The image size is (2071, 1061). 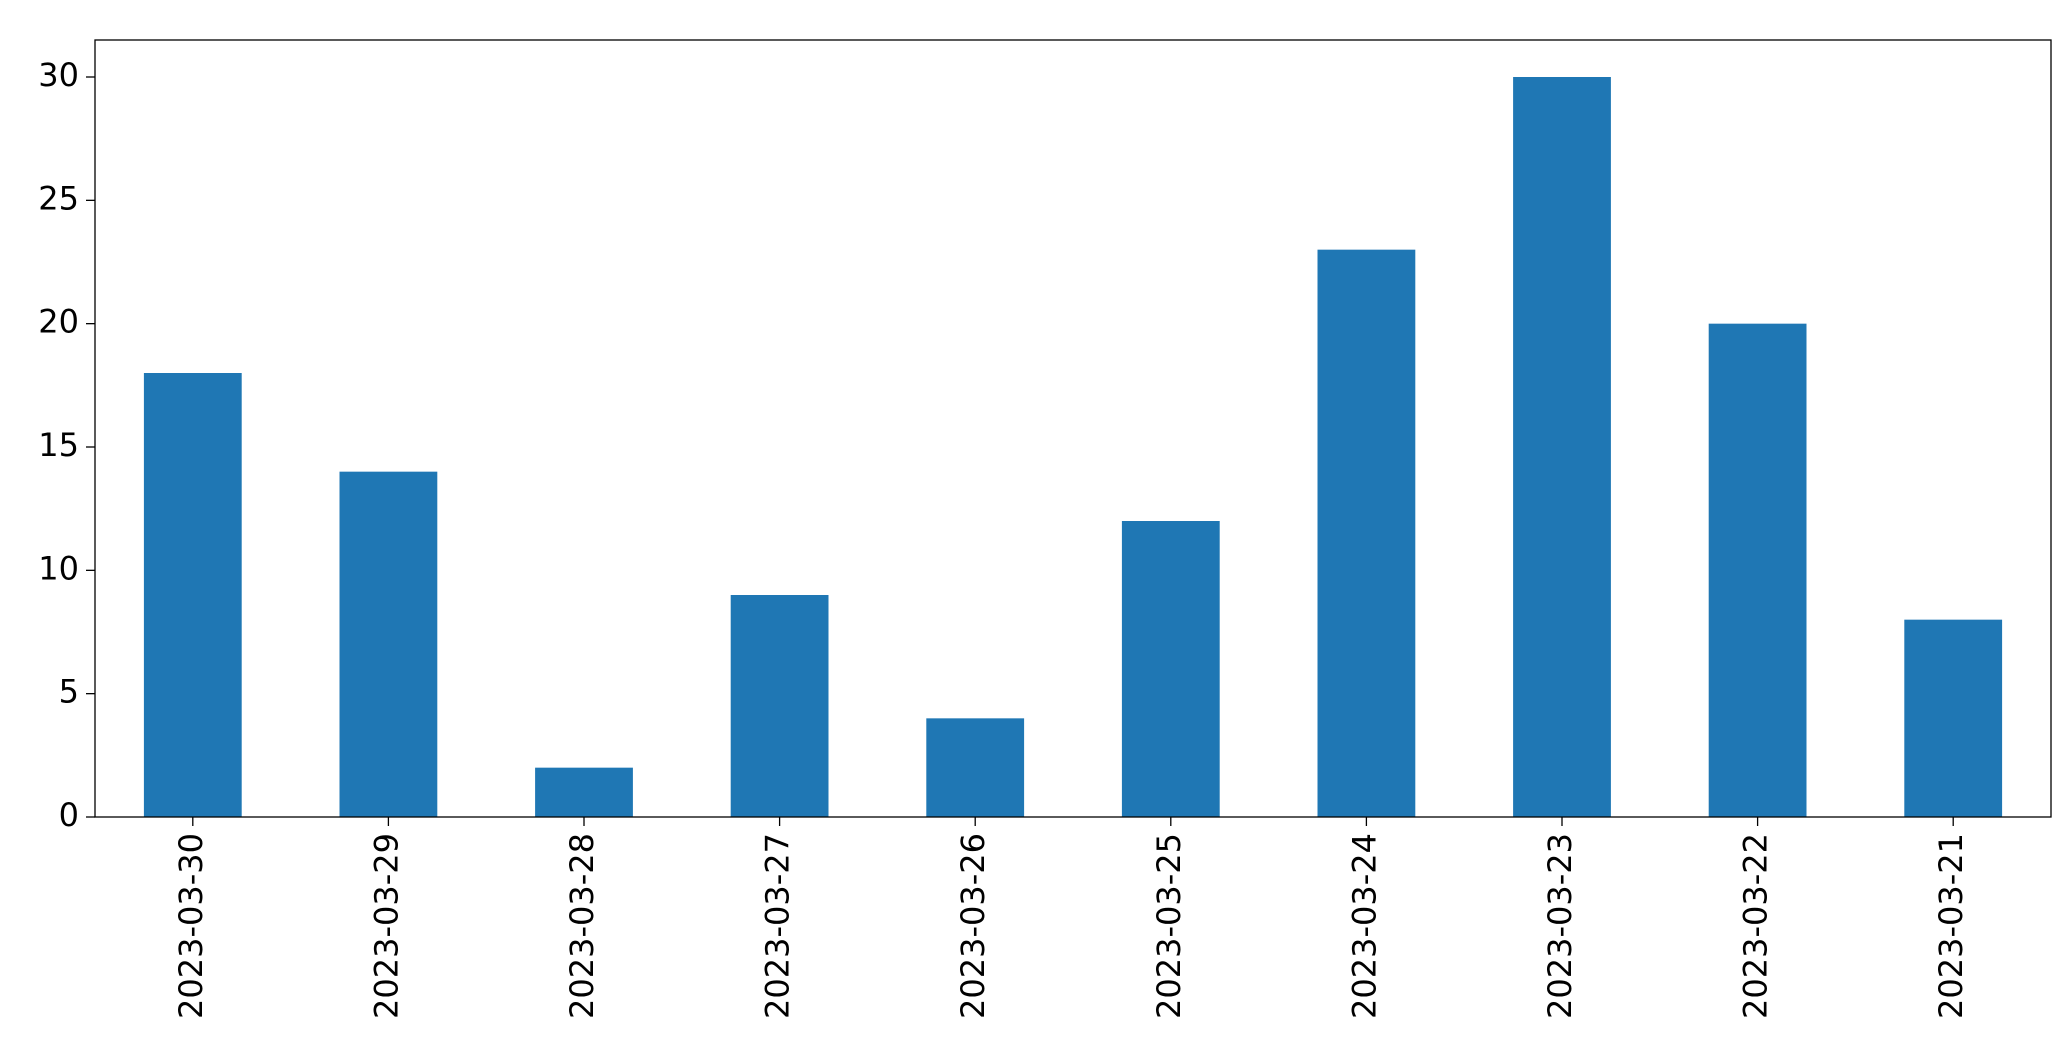 What do you see at coordinates (191, 926) in the screenshot?
I see `x-tick-label: 2023-03-30` at bounding box center [191, 926].